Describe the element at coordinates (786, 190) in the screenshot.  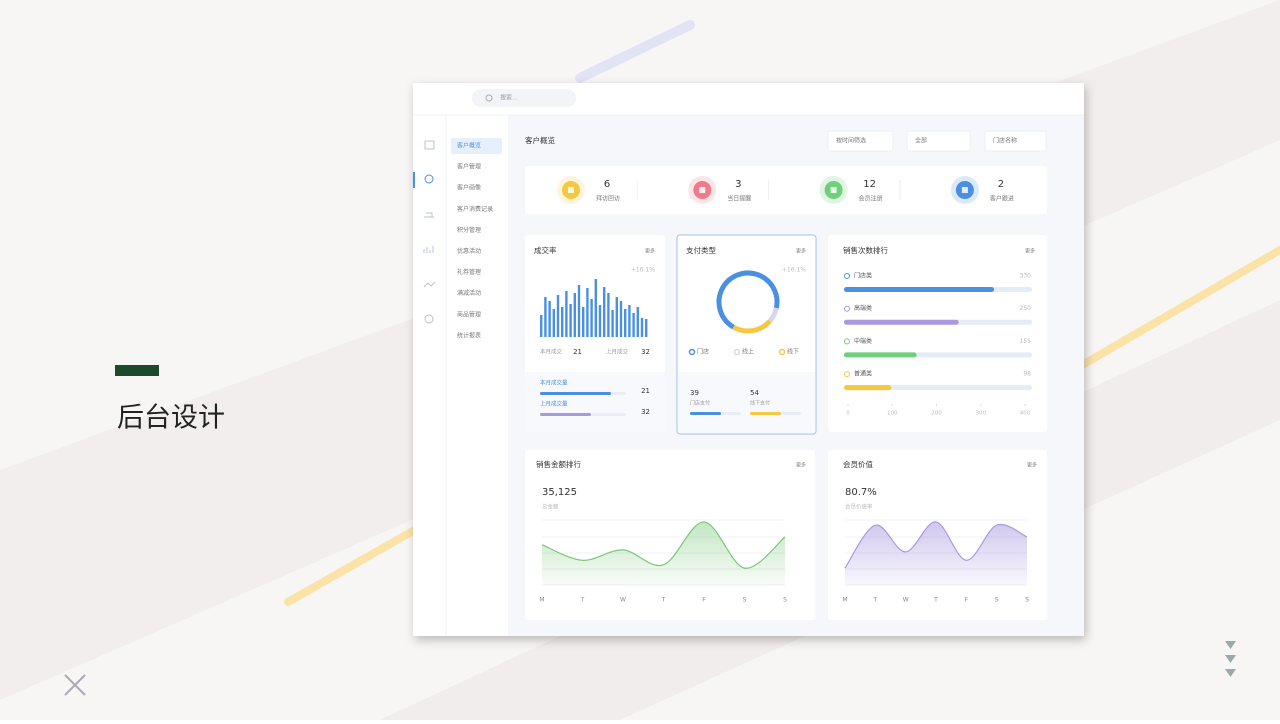
I see `stats-card` at that location.